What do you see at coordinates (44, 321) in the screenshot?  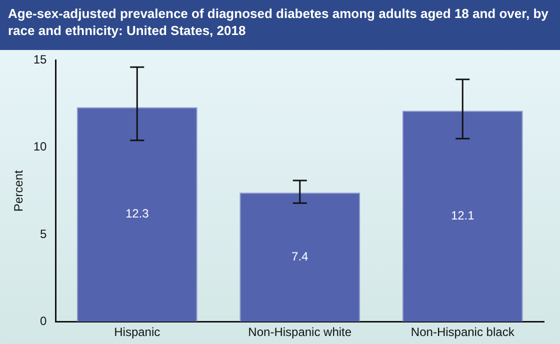 I see `y-tick-label: 0` at bounding box center [44, 321].